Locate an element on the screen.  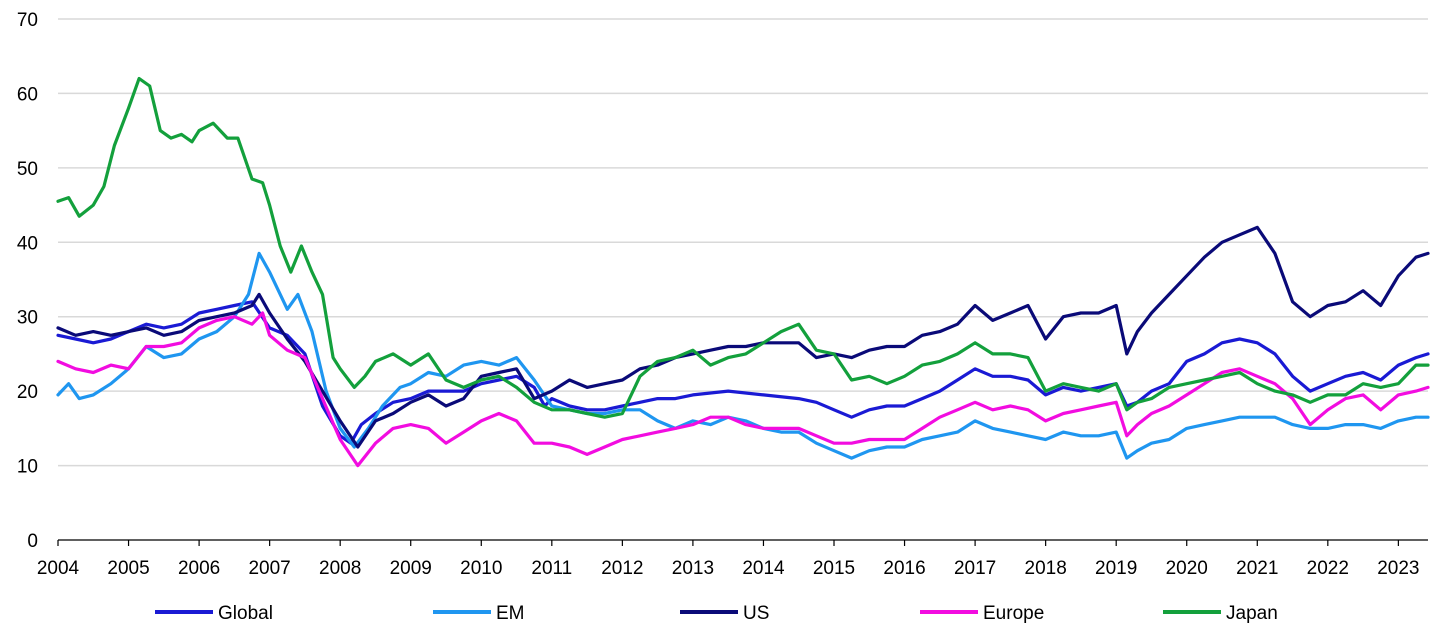
x-tick-label: 2014 is located at coordinates (763, 568).